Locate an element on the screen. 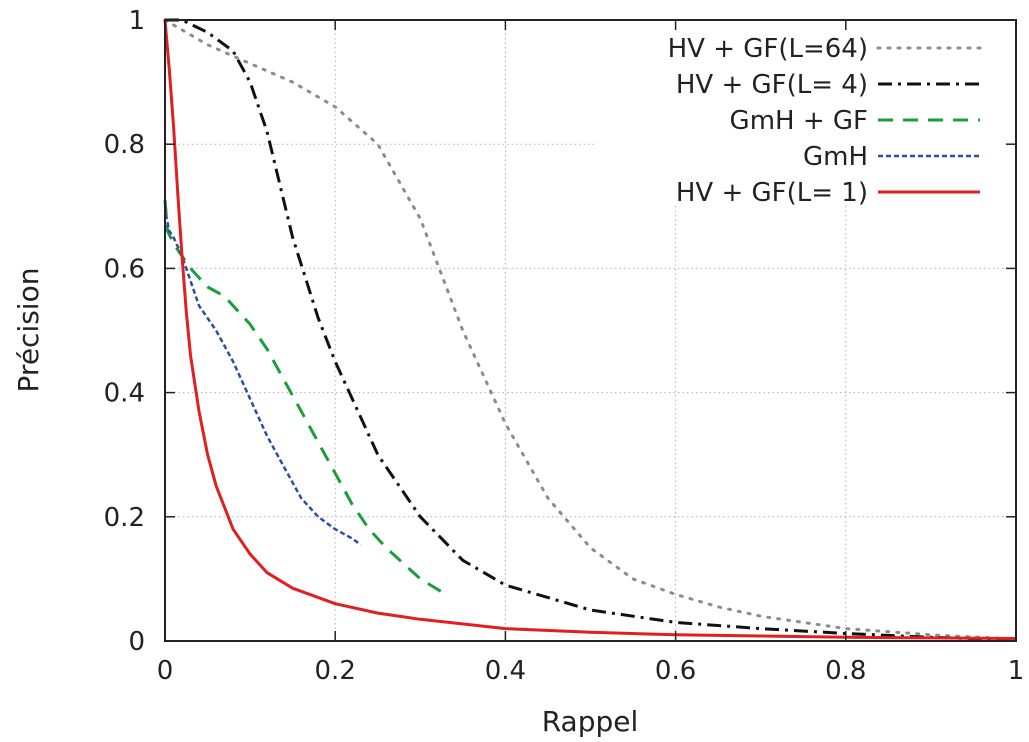  x-tick-label: 0.8 is located at coordinates (845, 671).